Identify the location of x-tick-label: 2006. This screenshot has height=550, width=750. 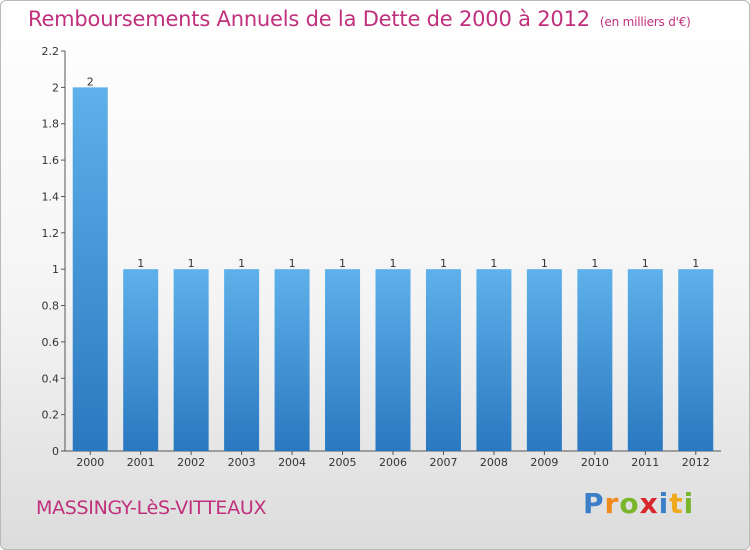
(393, 462).